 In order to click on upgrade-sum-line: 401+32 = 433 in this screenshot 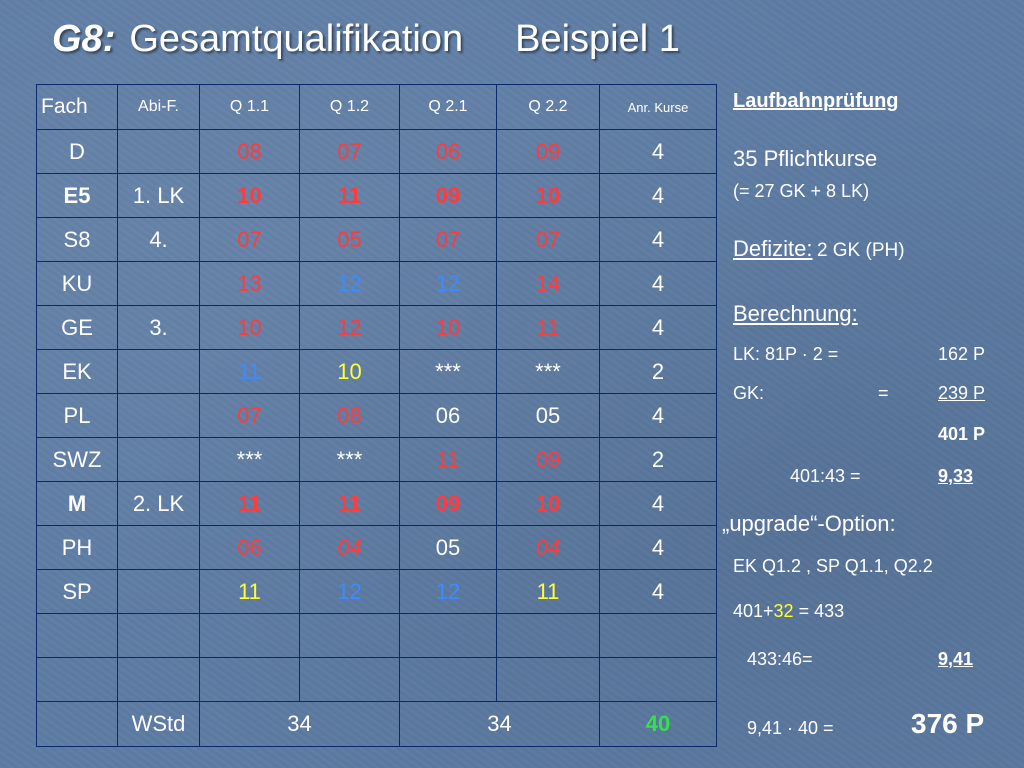, I will do `click(788, 611)`.